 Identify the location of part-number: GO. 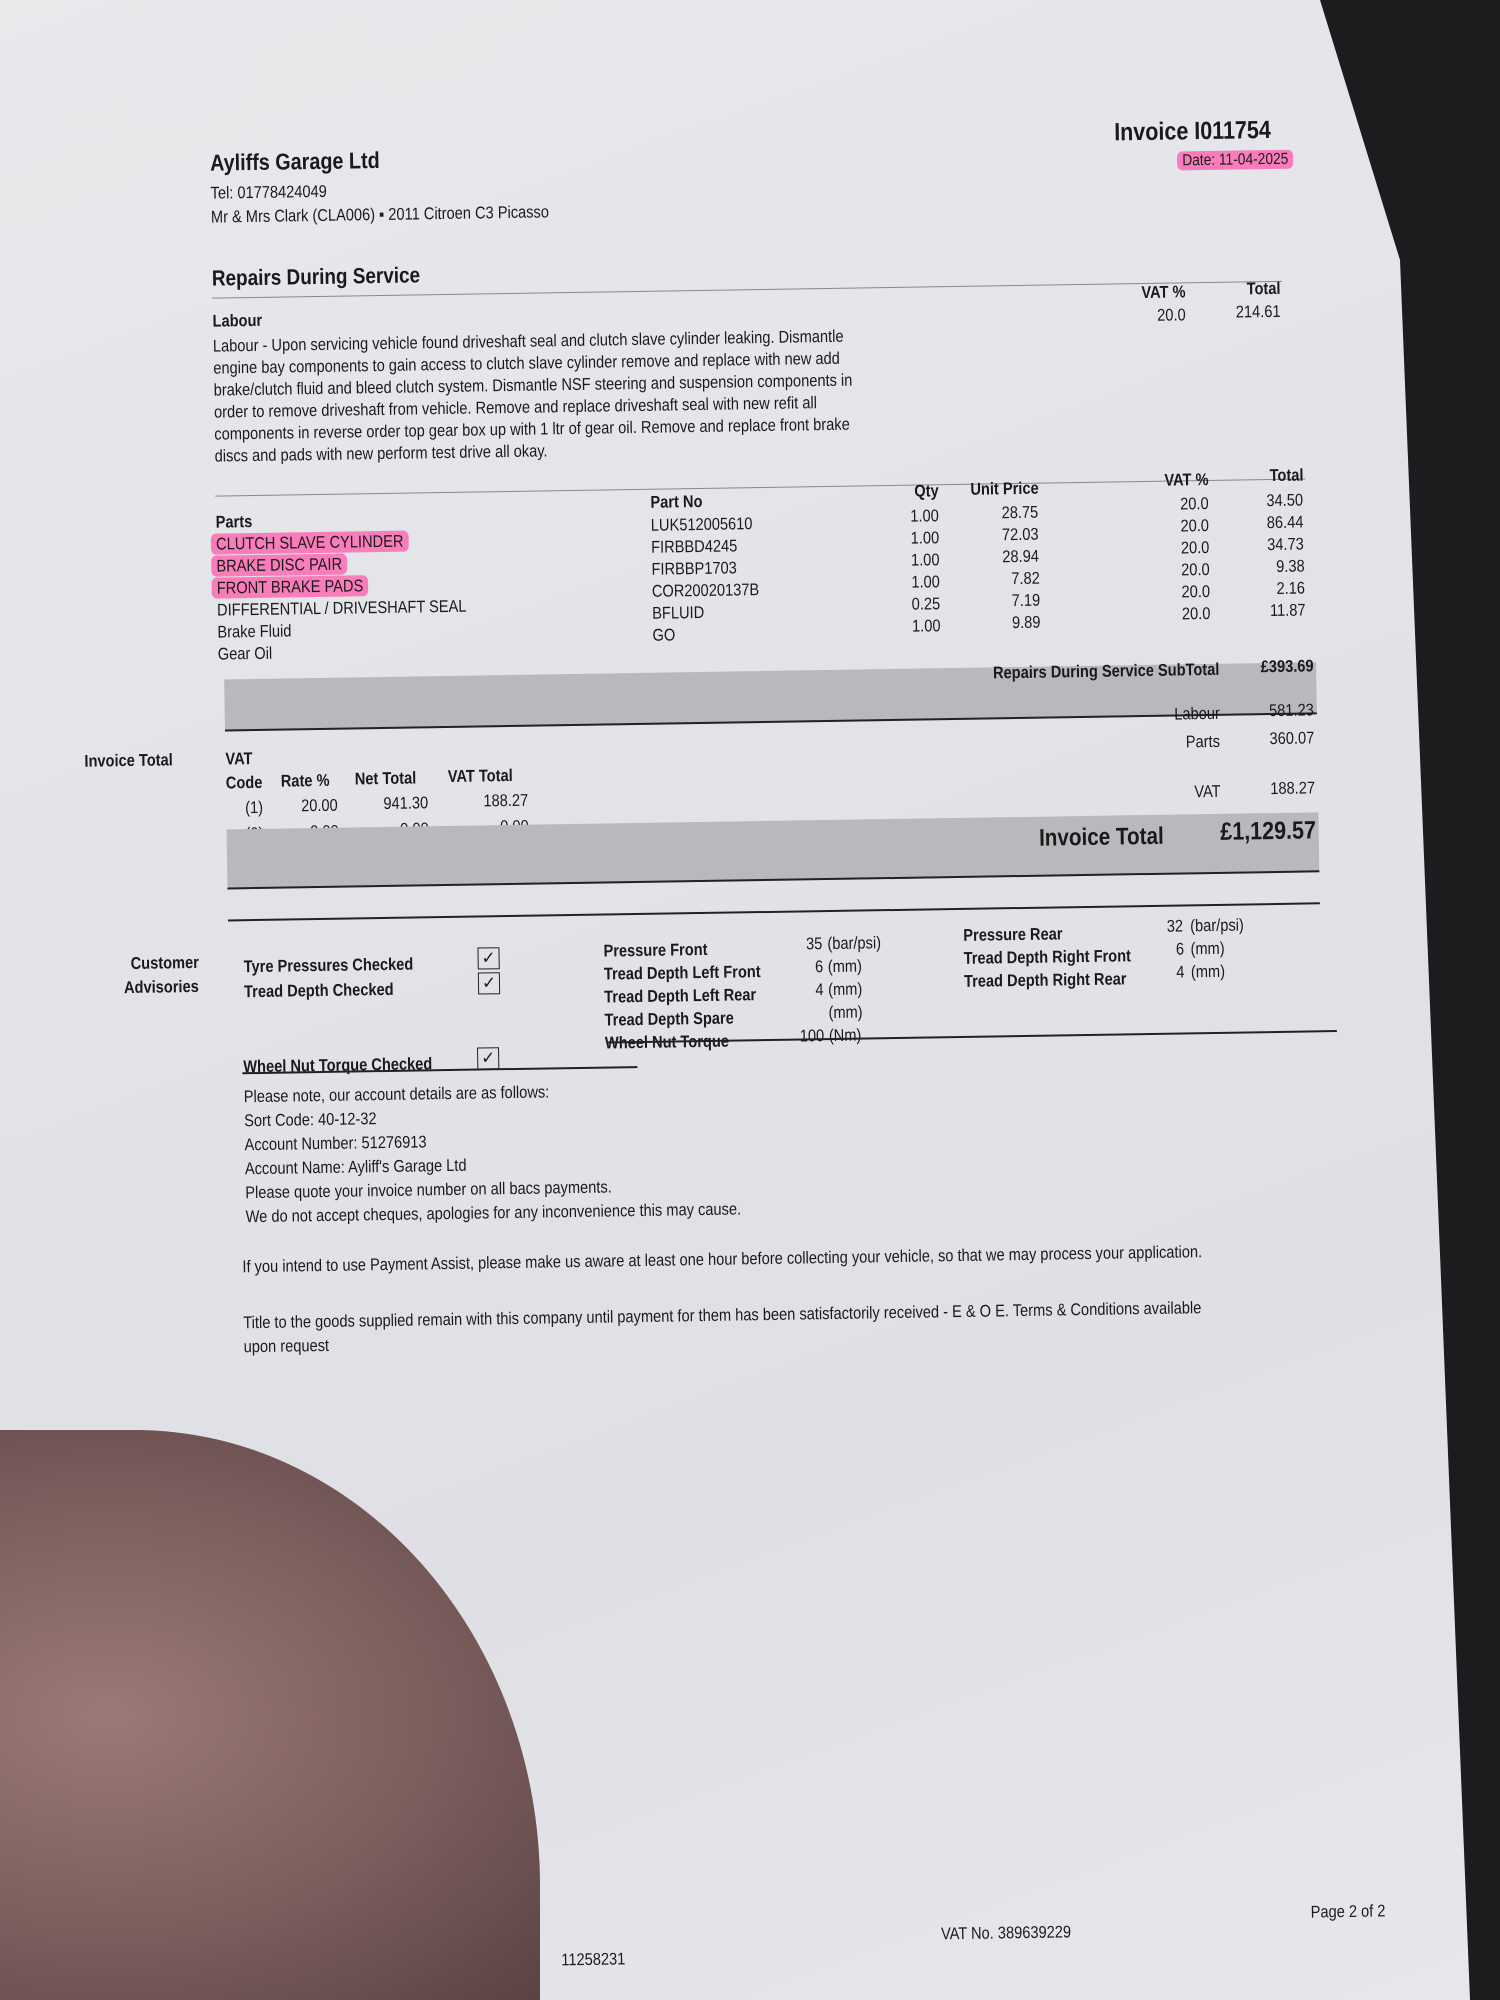
(664, 635).